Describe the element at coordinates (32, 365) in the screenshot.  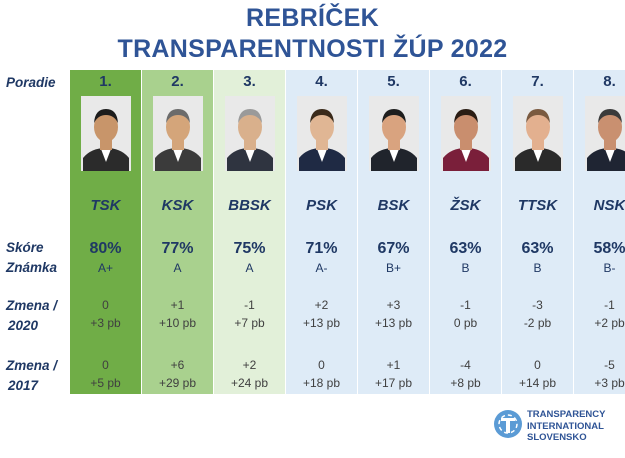
I see `row-label-change-2017-line1: Zmena /` at that location.